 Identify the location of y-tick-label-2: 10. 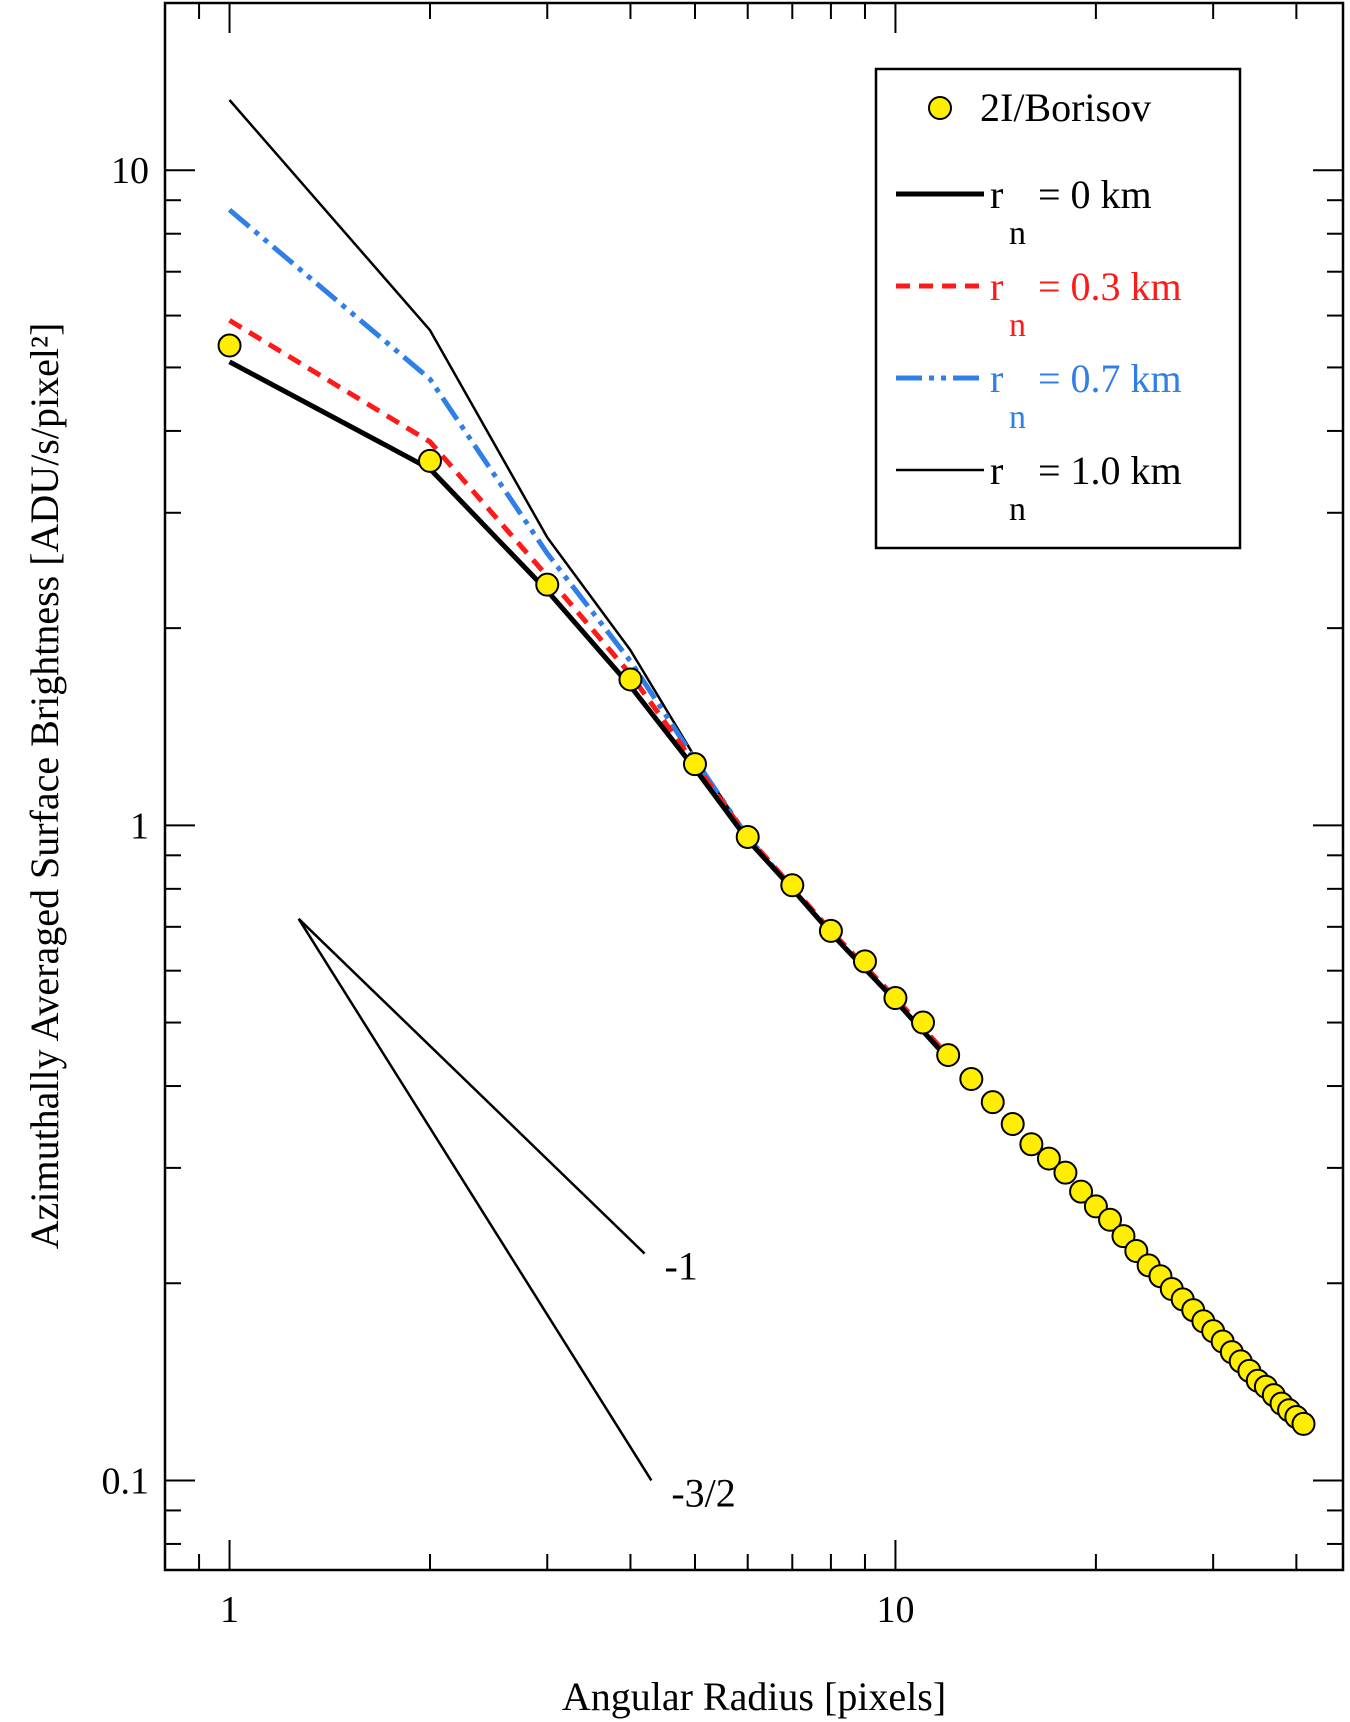
(130, 171).